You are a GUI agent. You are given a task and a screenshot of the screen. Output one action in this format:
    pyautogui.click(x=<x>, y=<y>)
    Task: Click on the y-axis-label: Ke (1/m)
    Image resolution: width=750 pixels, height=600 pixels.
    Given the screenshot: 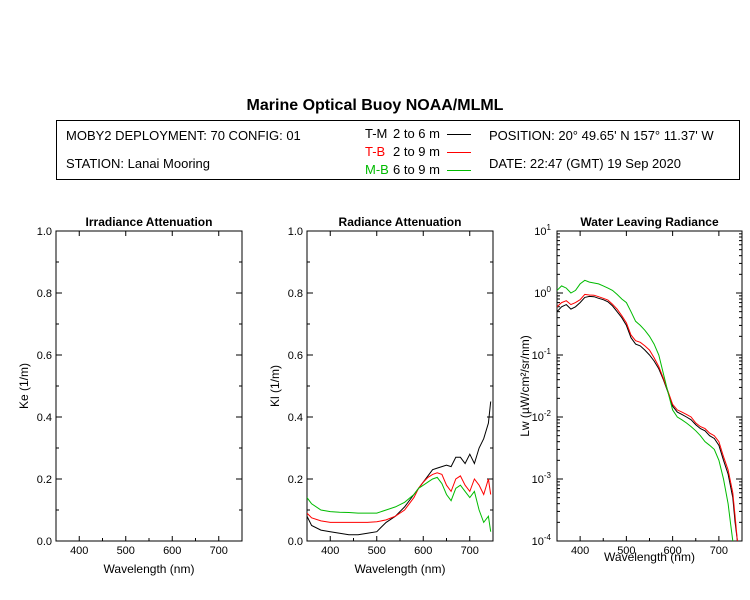 What is the action you would take?
    pyautogui.click(x=24, y=386)
    